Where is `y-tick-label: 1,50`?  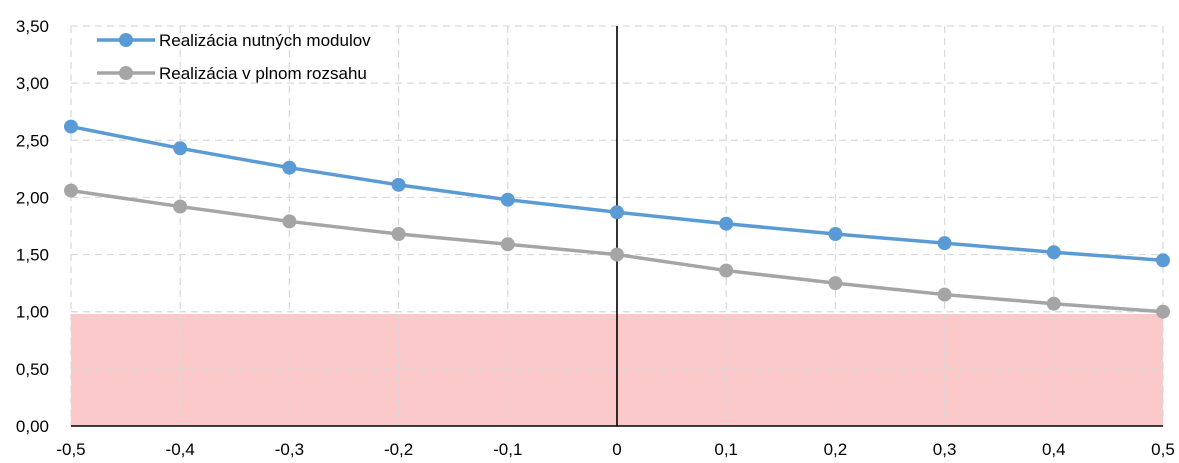 y-tick-label: 1,50 is located at coordinates (32, 255).